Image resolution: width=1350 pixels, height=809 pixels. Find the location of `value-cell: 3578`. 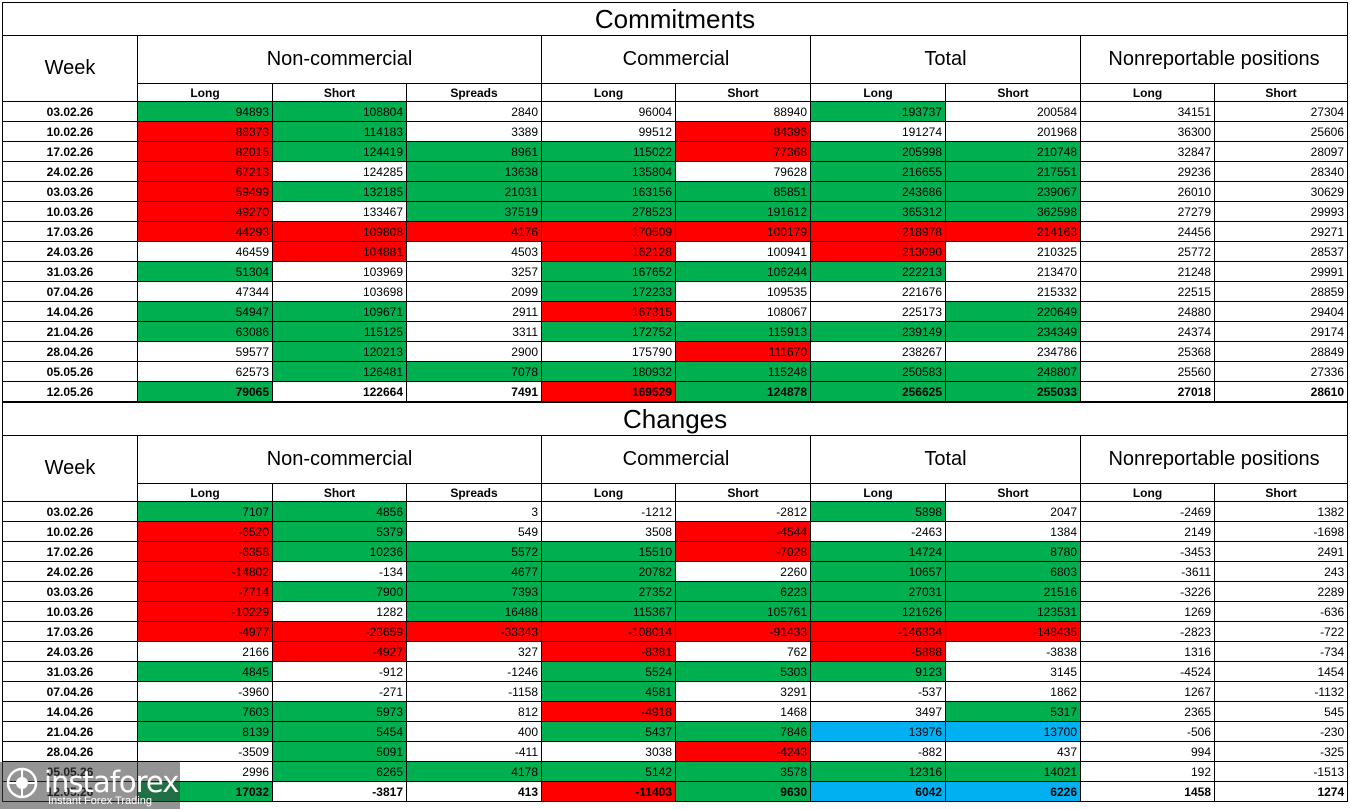

value-cell: 3578 is located at coordinates (743, 771).